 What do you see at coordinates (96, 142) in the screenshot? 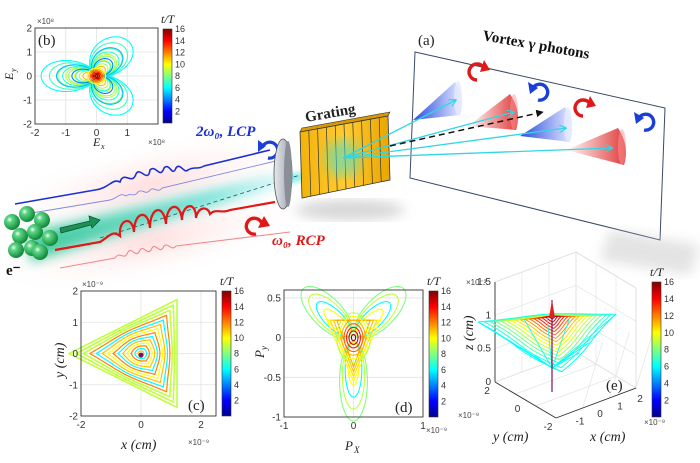
I see `x-axis-label: E` at bounding box center [96, 142].